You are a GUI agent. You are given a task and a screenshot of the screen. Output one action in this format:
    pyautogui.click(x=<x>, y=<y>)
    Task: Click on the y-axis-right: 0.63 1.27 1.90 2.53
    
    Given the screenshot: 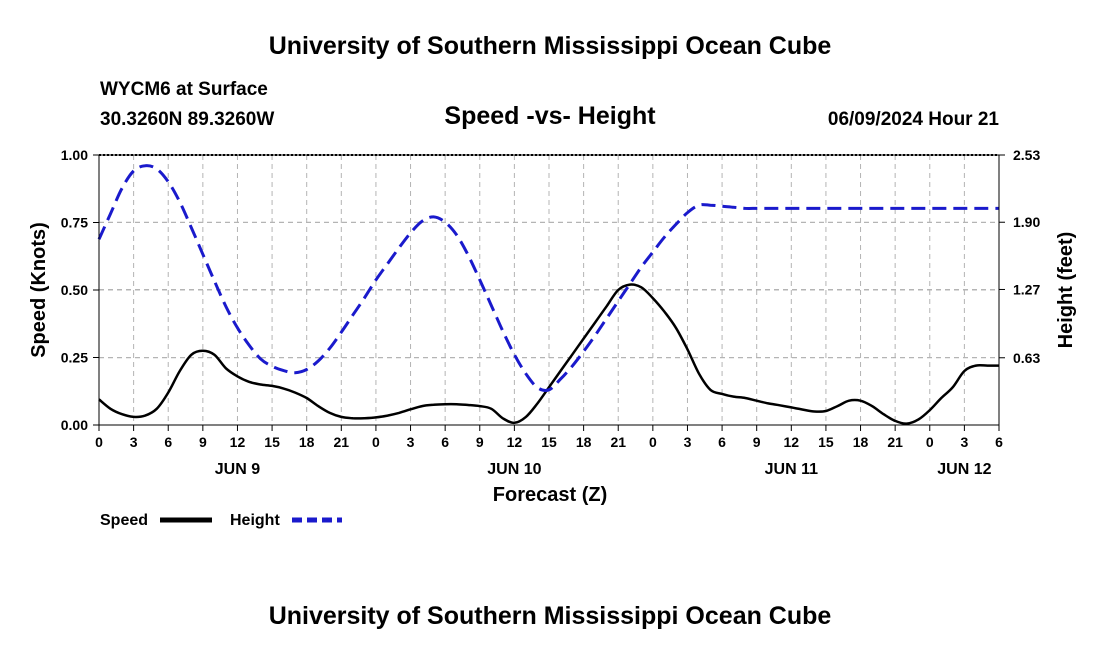 What is the action you would take?
    pyautogui.click(x=1019, y=256)
    